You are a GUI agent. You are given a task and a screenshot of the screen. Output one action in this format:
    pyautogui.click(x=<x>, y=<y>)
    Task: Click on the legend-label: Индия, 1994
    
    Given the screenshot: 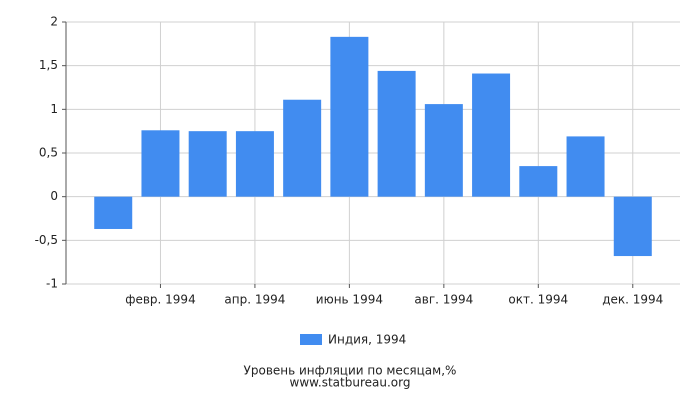 What is the action you would take?
    pyautogui.click(x=367, y=340)
    